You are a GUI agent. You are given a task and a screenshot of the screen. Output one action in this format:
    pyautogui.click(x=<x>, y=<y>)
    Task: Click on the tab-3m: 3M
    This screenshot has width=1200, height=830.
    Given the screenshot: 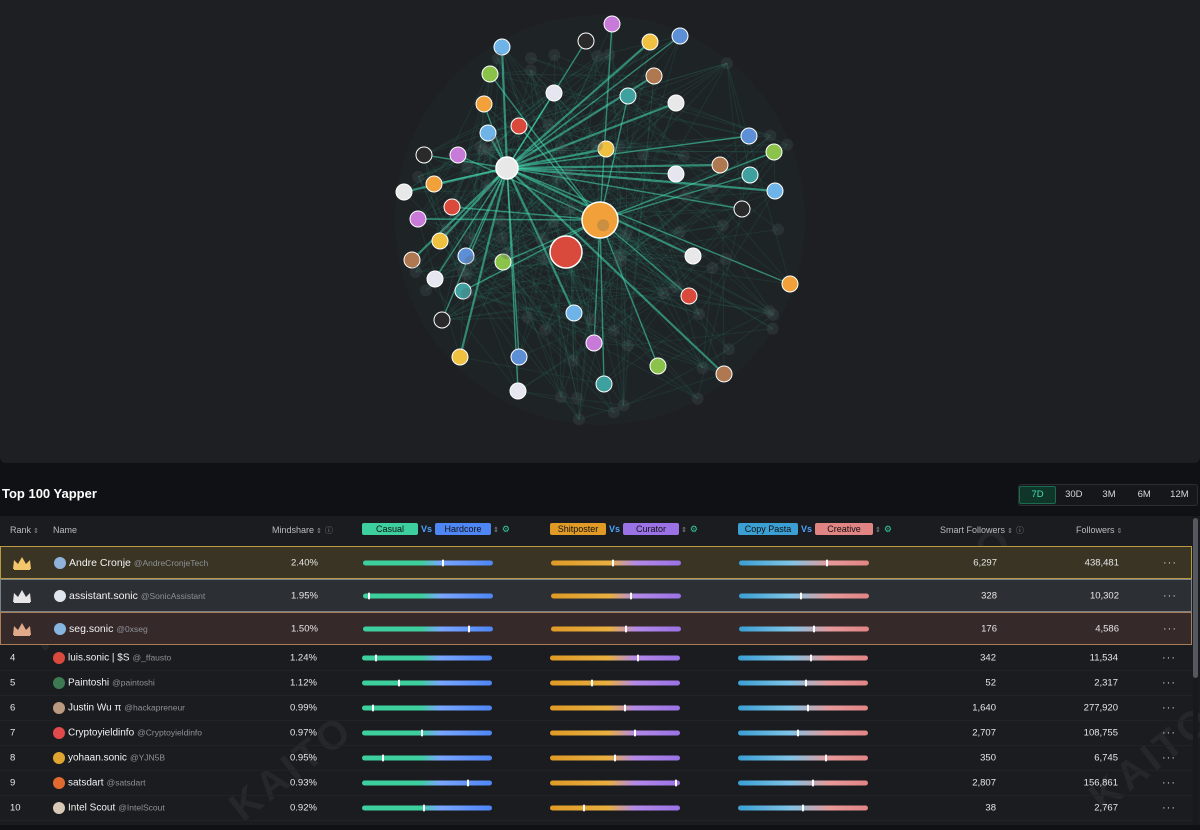 What is the action you would take?
    pyautogui.click(x=1108, y=495)
    